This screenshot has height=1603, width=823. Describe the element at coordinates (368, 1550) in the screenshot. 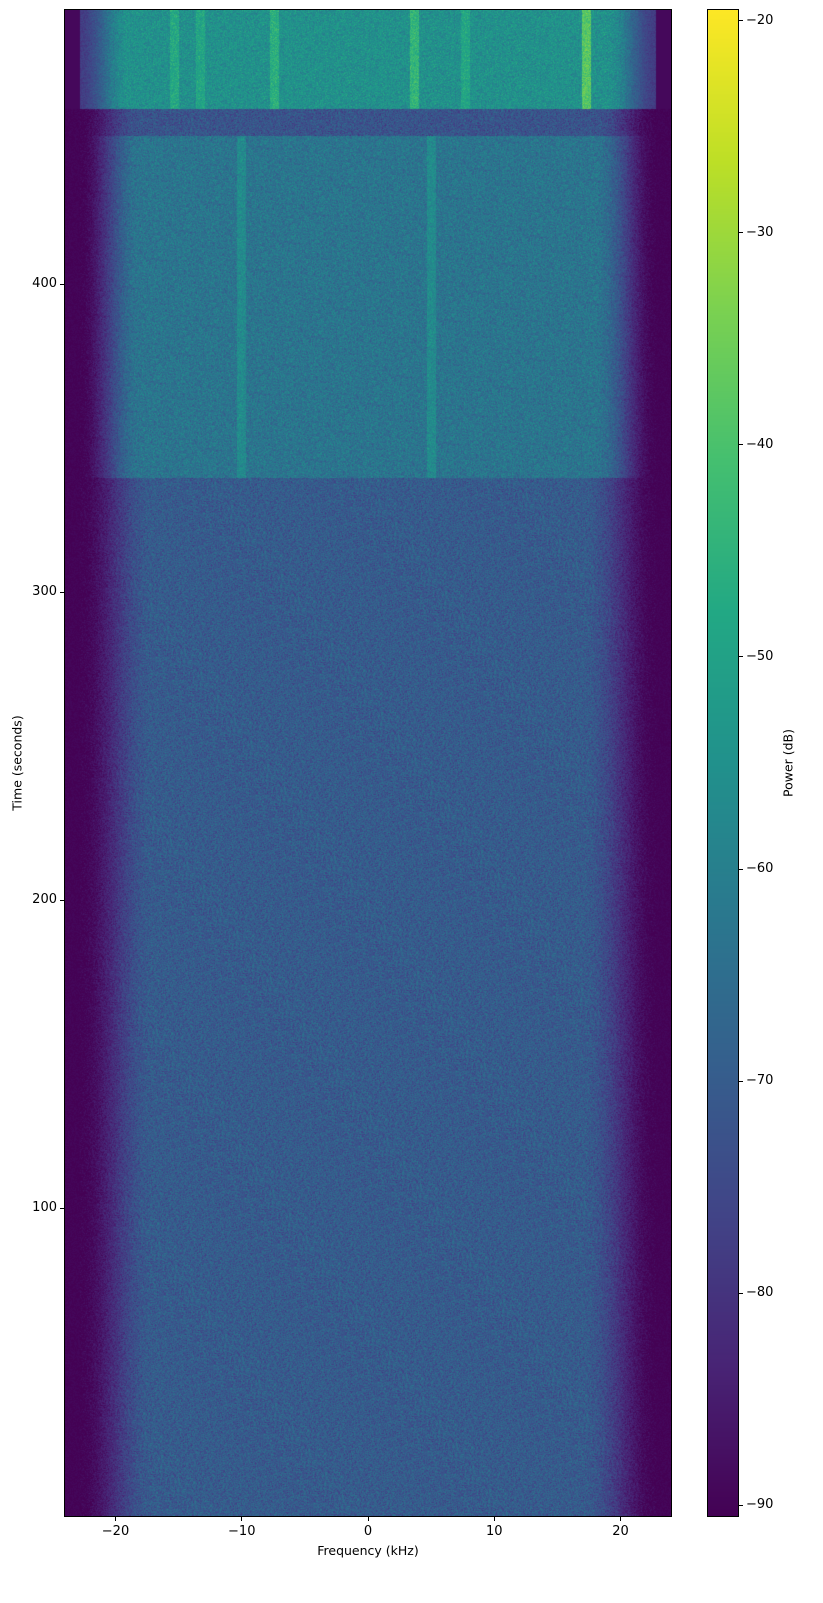

I see `x-axis-label: Frequency (kHz)` at that location.